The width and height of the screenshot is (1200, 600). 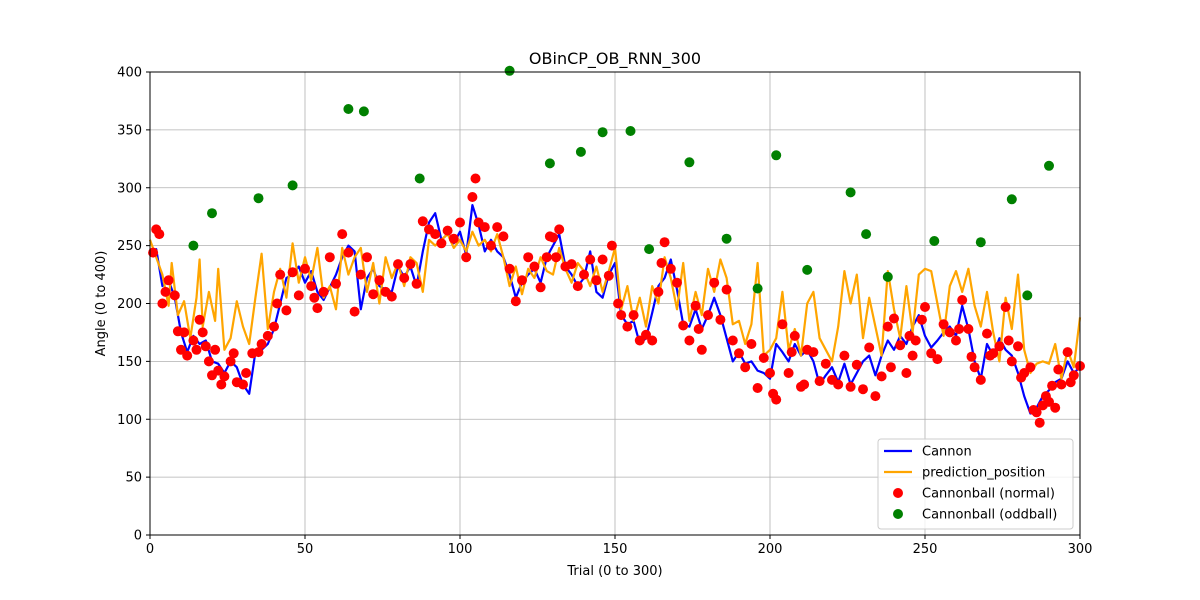 I want to click on legend-entry: prediction_position, so click(x=983, y=473).